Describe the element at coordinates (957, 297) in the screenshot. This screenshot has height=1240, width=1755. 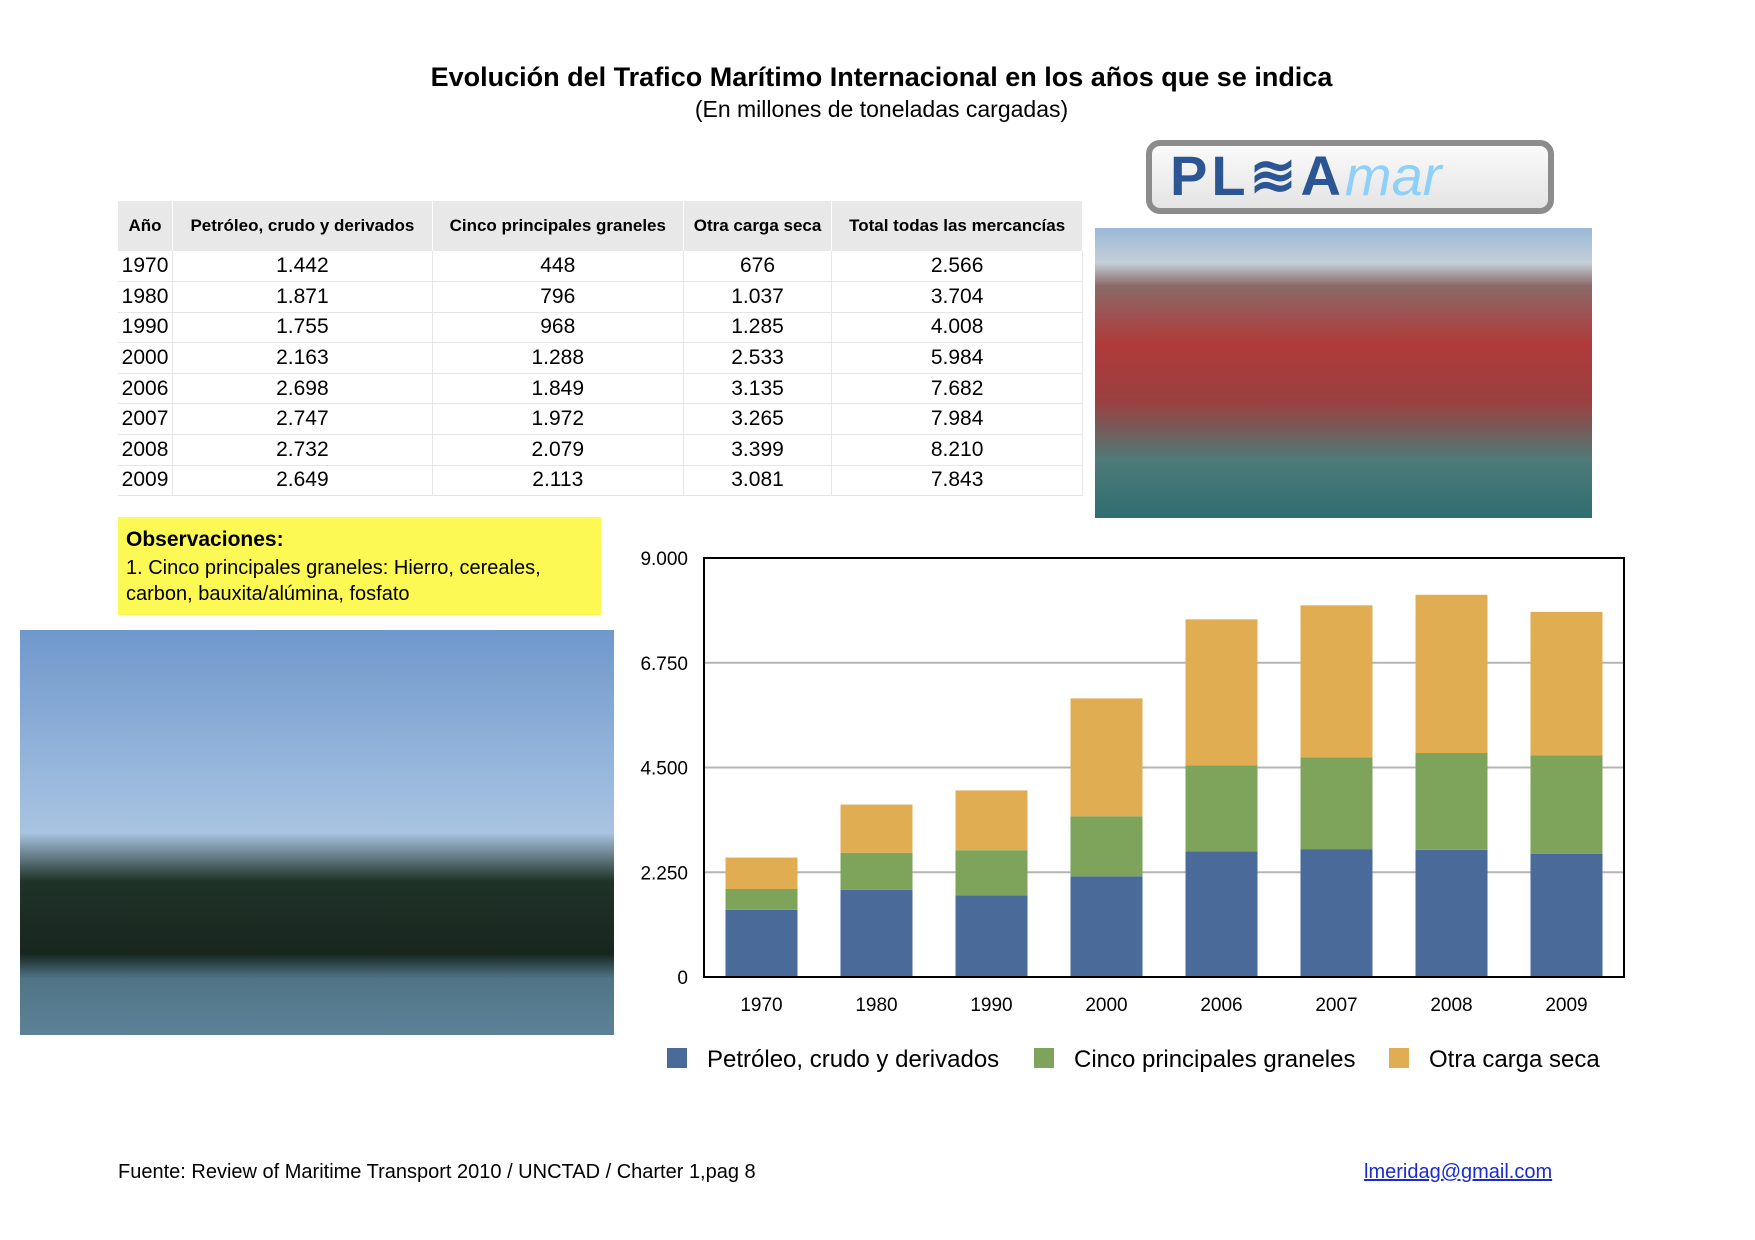
I see `table-cell: 3.704` at that location.